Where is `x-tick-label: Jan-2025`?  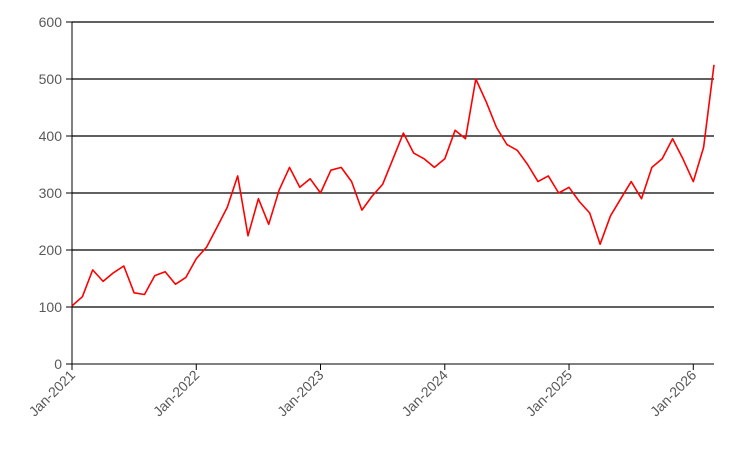 x-tick-label: Jan-2025 is located at coordinates (549, 393).